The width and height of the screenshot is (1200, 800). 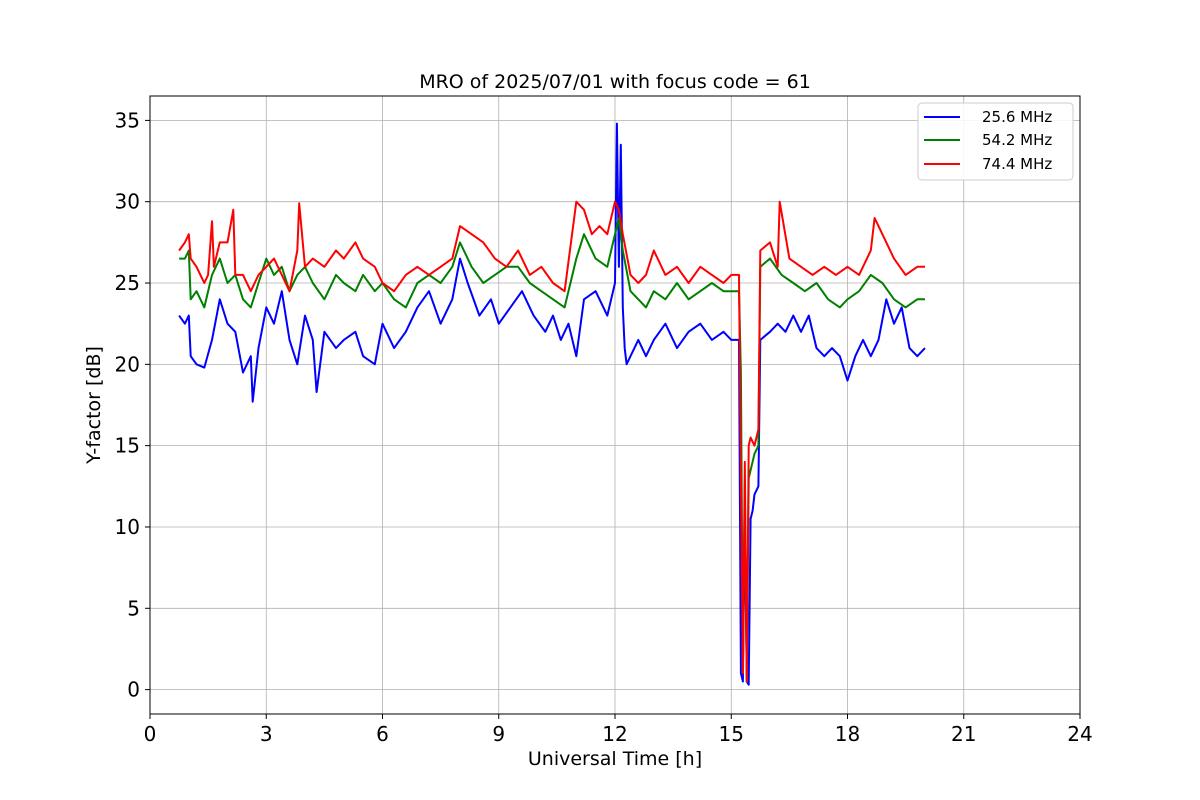 What do you see at coordinates (731, 734) in the screenshot?
I see `x-tick-label: 15` at bounding box center [731, 734].